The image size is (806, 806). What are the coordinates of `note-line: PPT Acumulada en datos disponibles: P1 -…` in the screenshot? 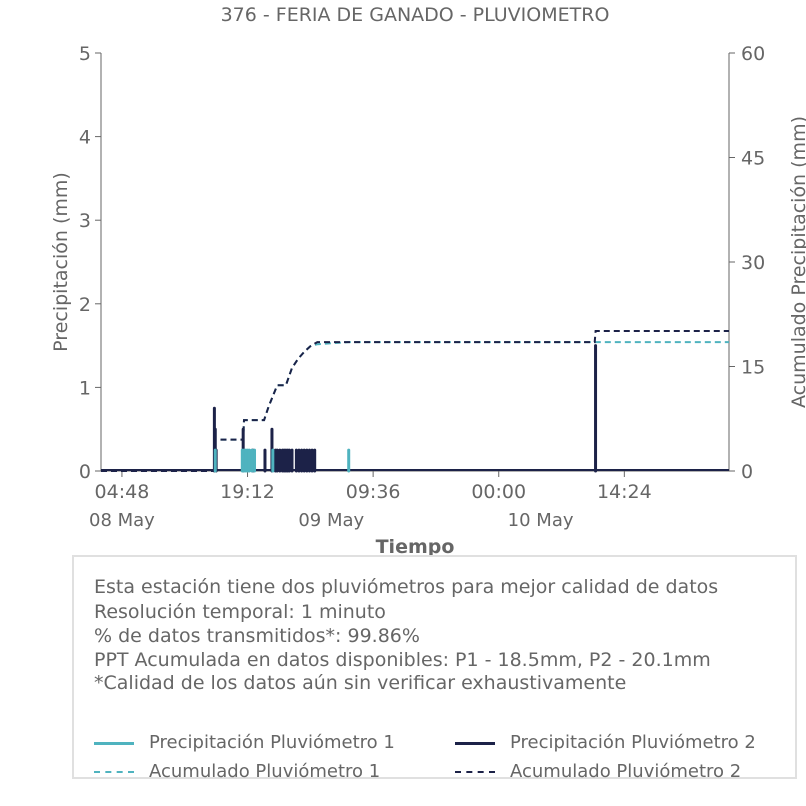 It's located at (402, 660).